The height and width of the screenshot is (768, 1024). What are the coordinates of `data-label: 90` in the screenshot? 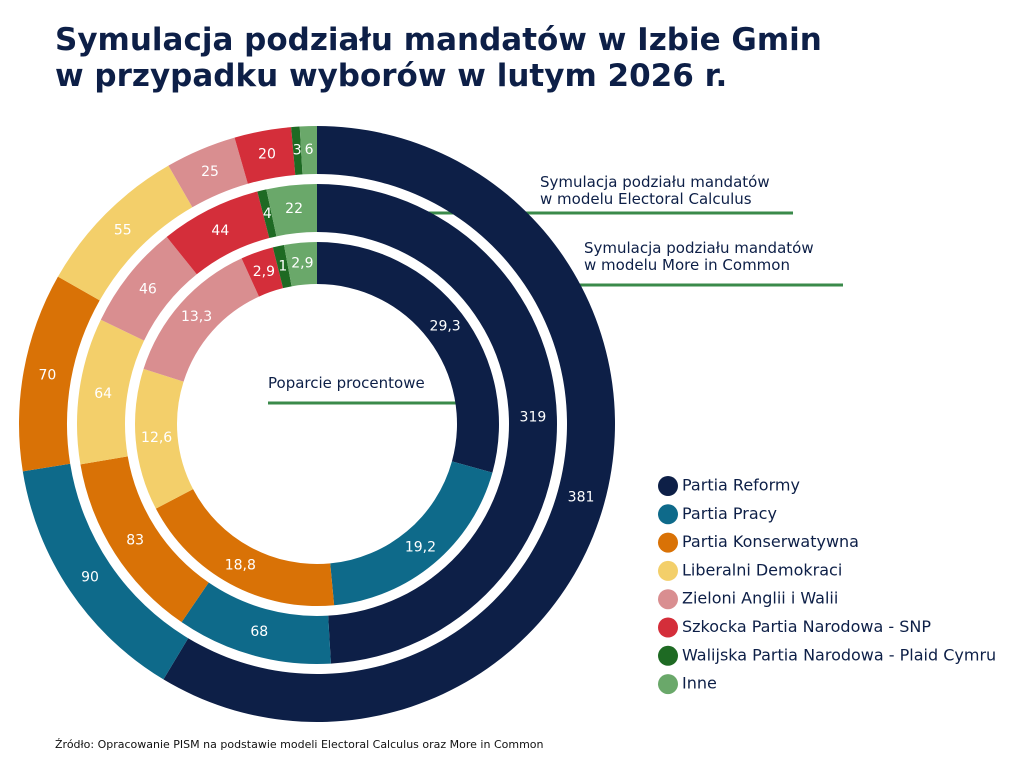 It's located at (90, 577).